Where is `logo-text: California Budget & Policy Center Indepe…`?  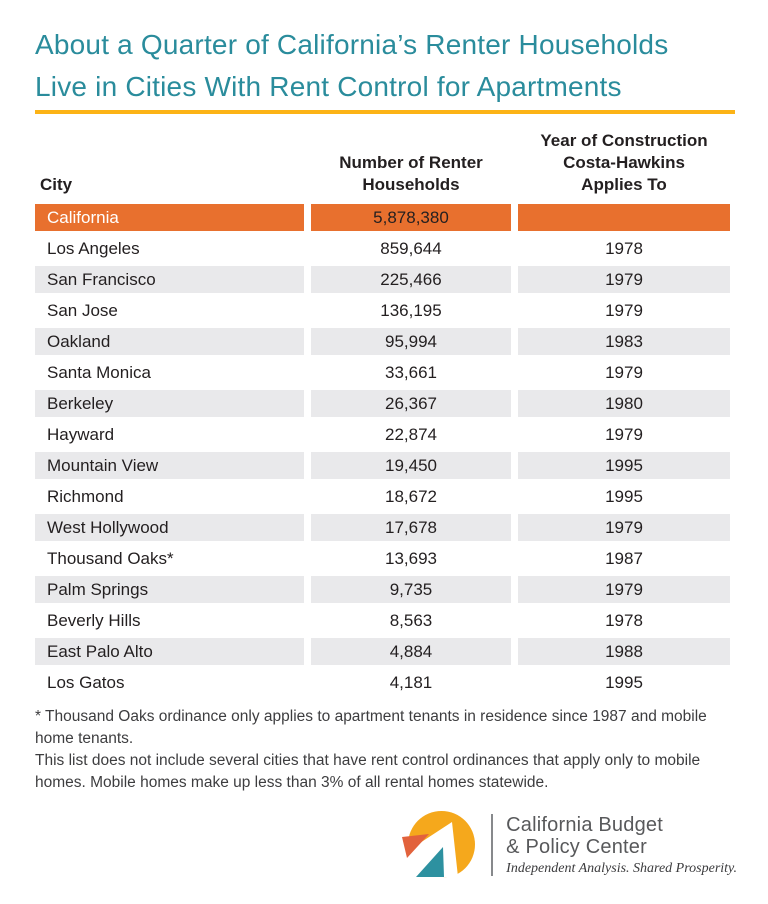 logo-text: California Budget & Policy Center Indepe… is located at coordinates (621, 845).